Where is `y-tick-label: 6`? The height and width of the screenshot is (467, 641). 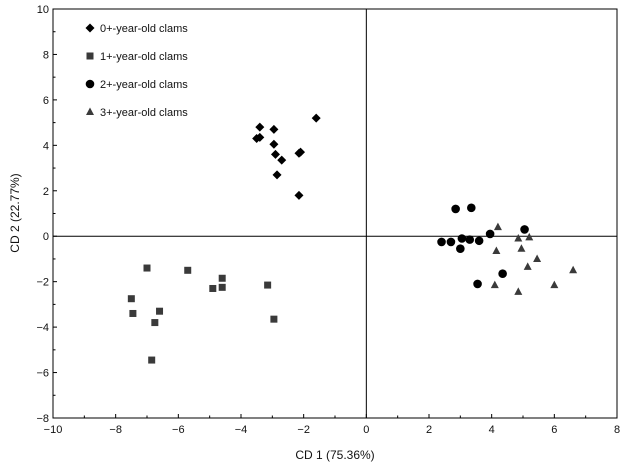 y-tick-label: 6 is located at coordinates (46, 101).